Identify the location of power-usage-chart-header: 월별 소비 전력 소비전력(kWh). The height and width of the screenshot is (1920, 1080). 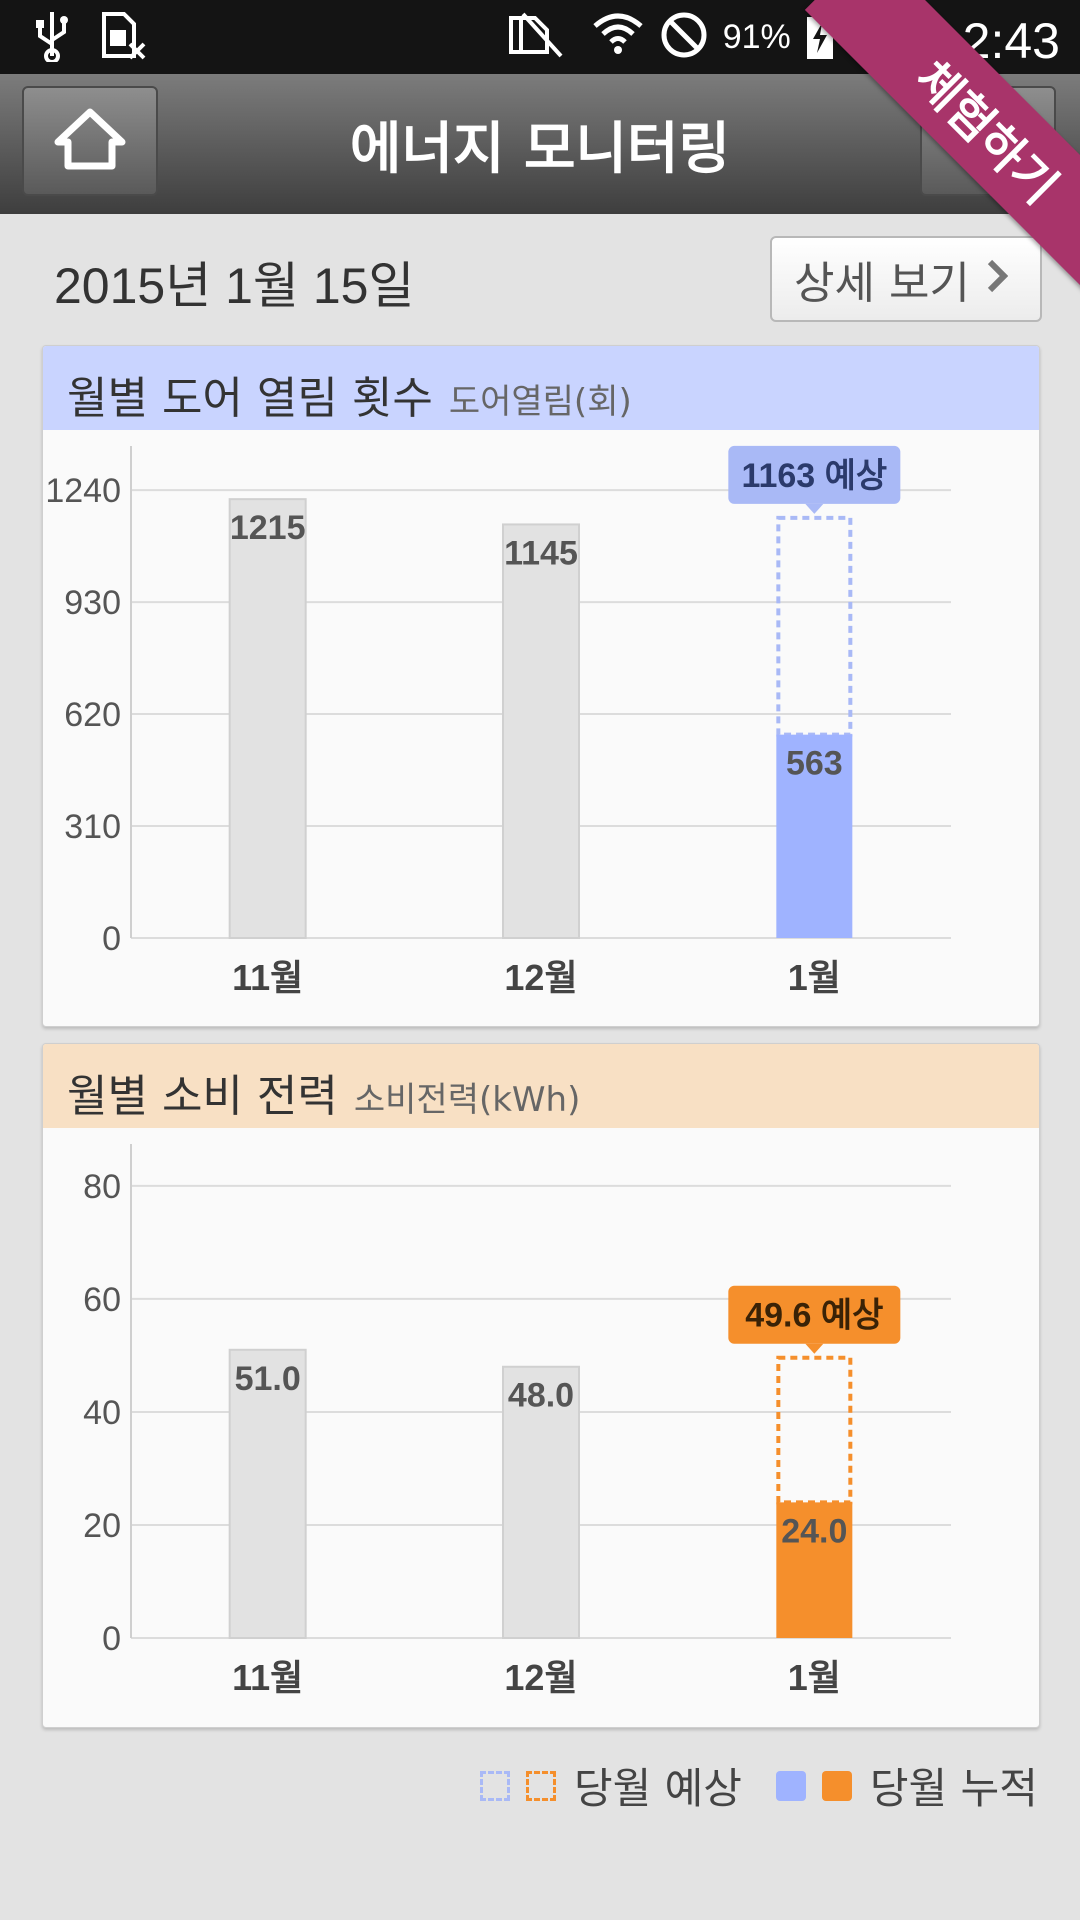
(541, 1086).